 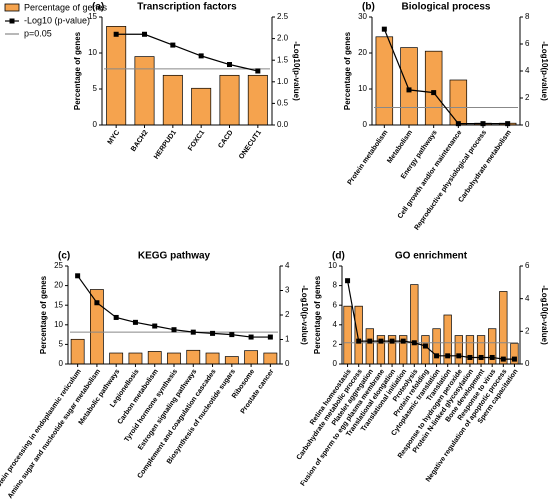 I want to click on legend-marker, so click(x=12, y=21).